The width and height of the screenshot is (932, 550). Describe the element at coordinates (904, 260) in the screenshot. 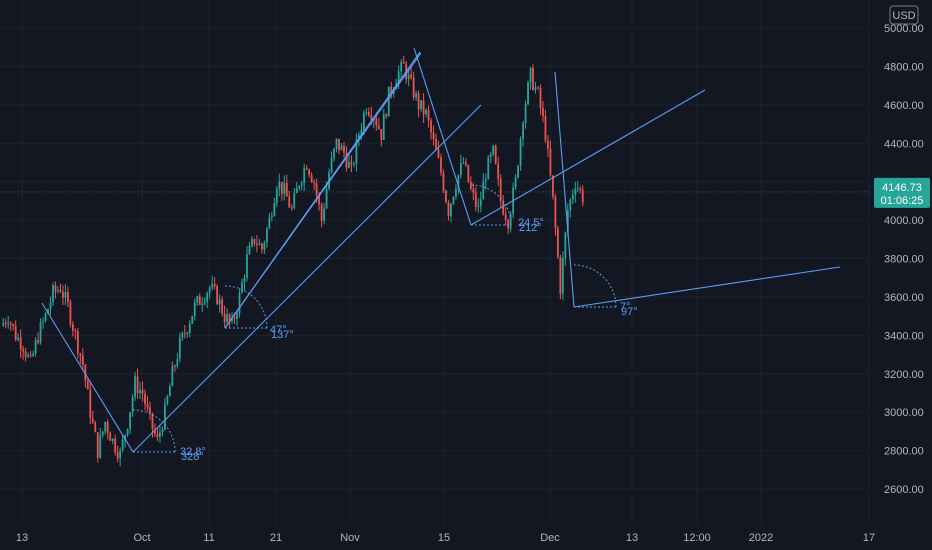

I see `price-tick-label: 3800.00` at that location.